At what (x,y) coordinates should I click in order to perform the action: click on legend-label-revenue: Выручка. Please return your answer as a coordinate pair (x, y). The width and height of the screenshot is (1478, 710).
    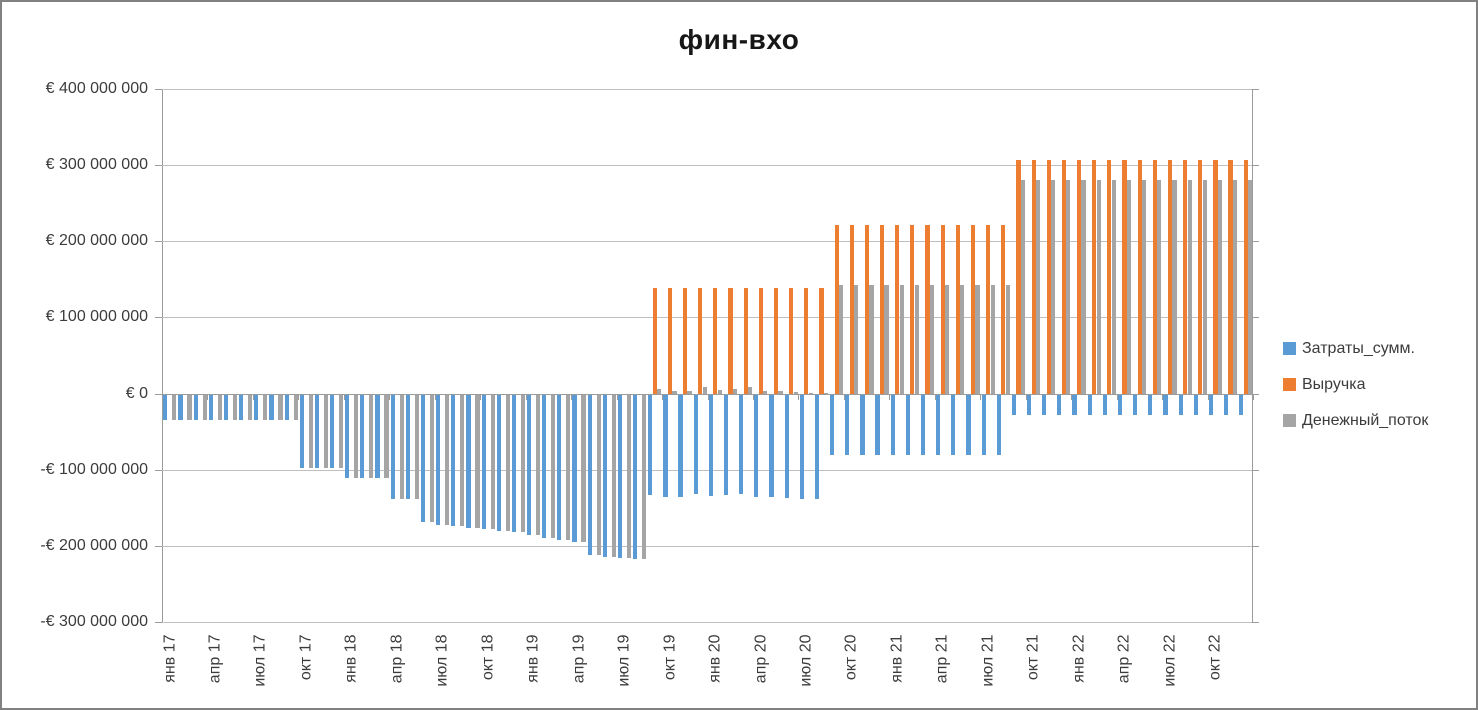
    Looking at the image, I should click on (1334, 384).